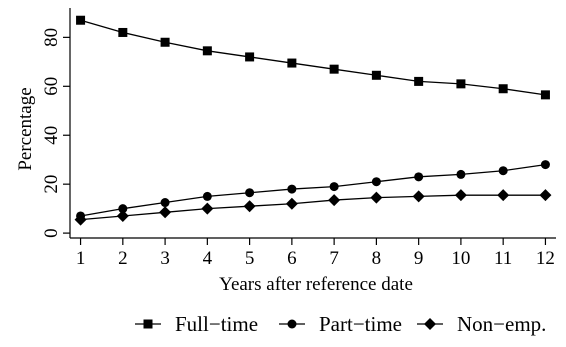 Image resolution: width=566 pixels, height=347 pixels. What do you see at coordinates (250, 258) in the screenshot?
I see `x-tick-label-5: 5` at bounding box center [250, 258].